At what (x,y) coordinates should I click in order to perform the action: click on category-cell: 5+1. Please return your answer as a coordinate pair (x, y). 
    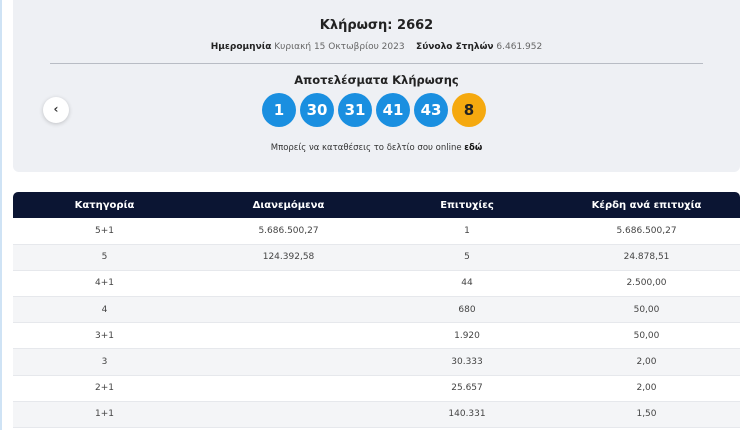
    Looking at the image, I should click on (104, 231).